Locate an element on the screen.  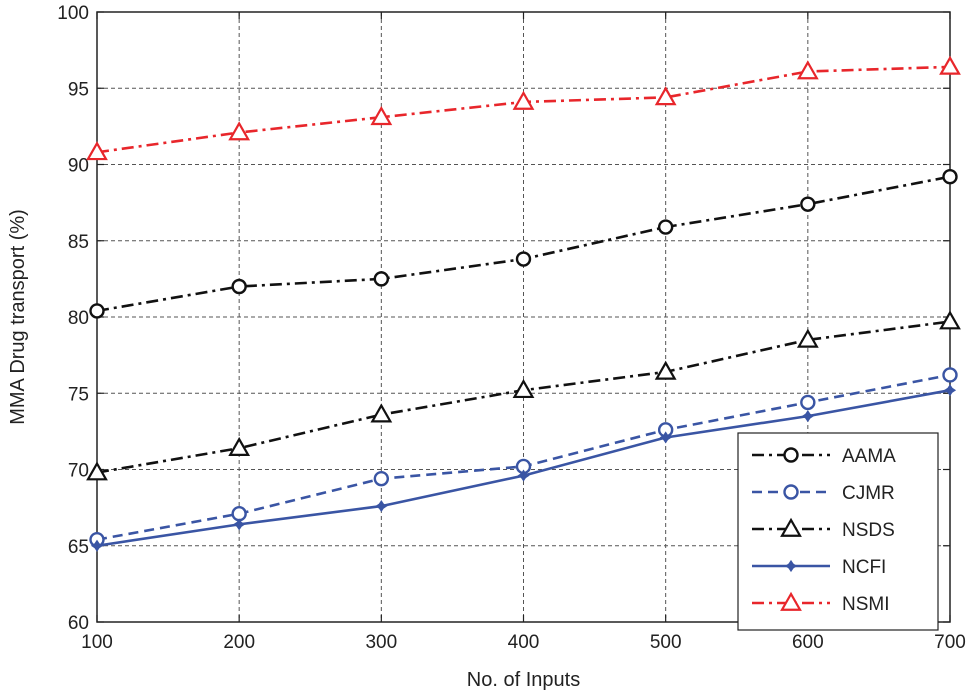
legend-marker-ncfi is located at coordinates (791, 566).